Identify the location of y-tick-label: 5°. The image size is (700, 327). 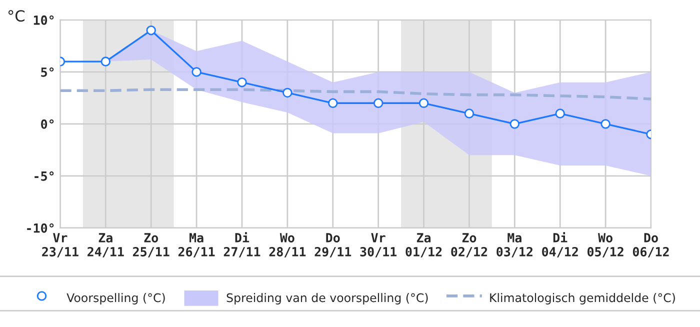
(47, 72).